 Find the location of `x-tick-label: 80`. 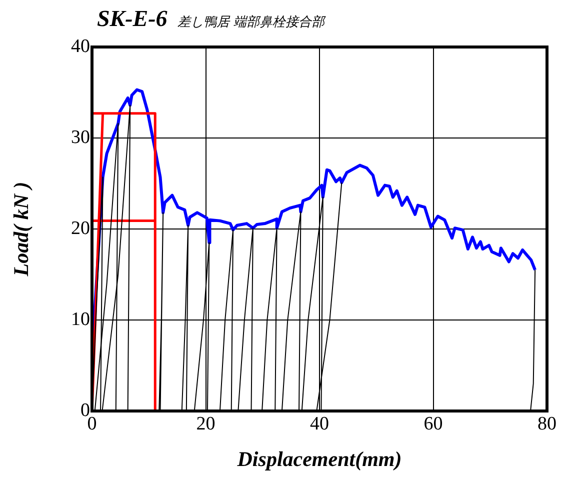

x-tick-label: 80 is located at coordinates (547, 423).